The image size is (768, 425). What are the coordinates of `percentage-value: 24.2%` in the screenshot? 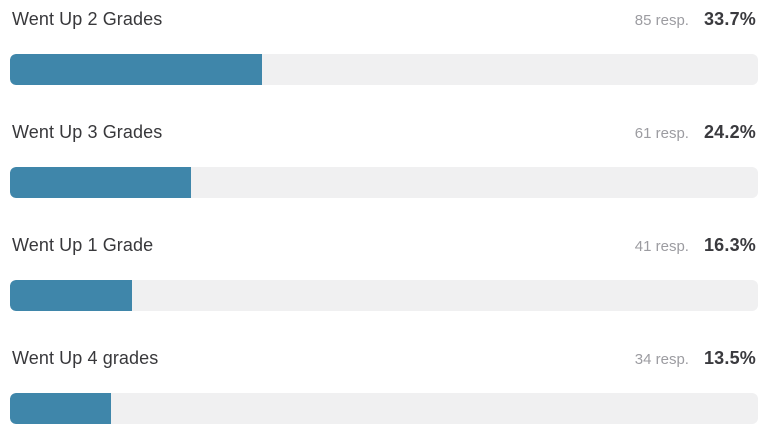 It's located at (729, 132).